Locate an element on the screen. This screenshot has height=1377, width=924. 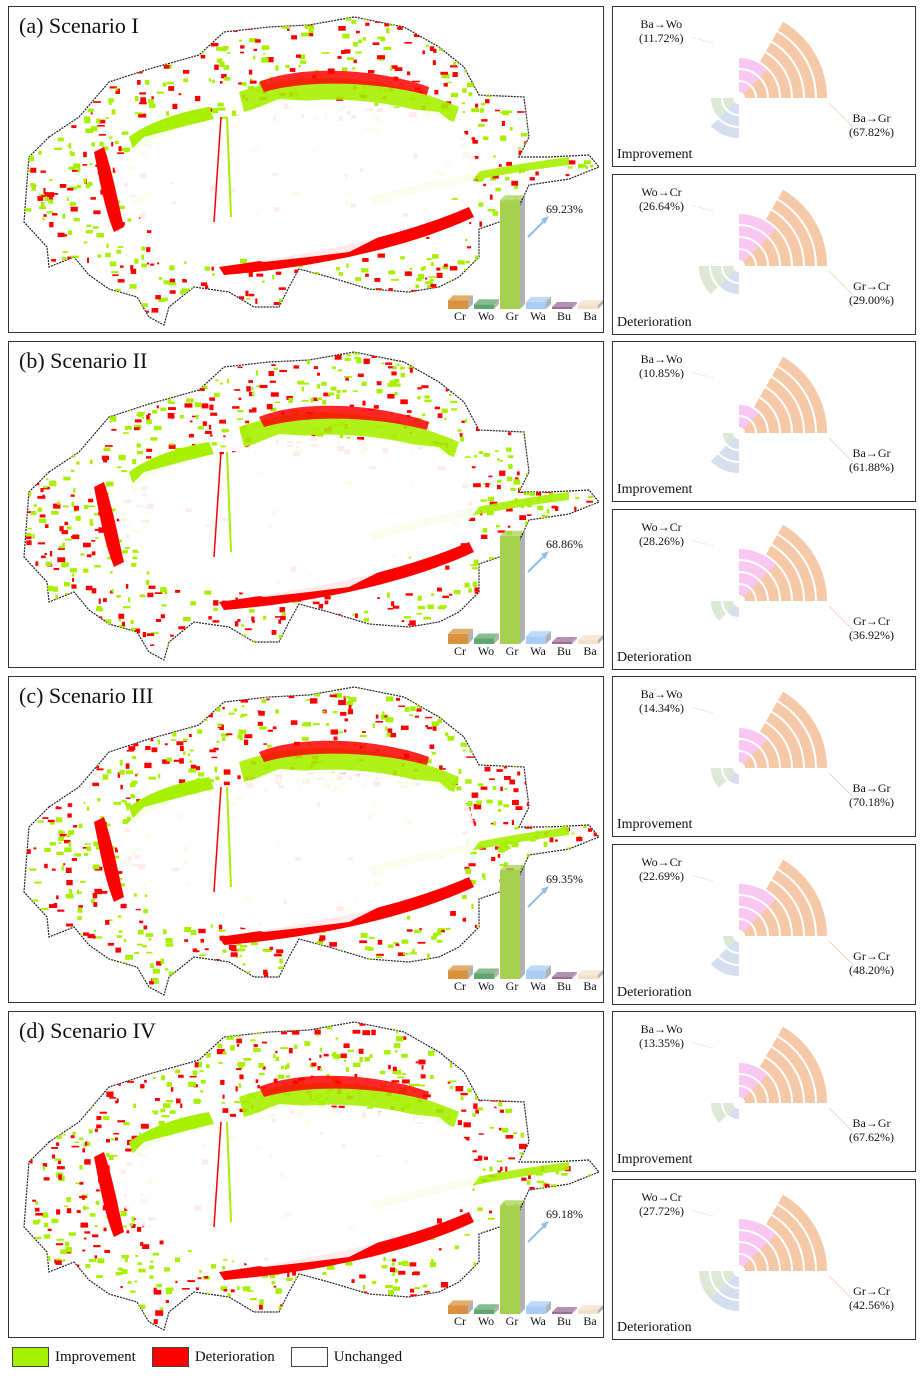
transition-value: (29.00%) is located at coordinates (871, 300).